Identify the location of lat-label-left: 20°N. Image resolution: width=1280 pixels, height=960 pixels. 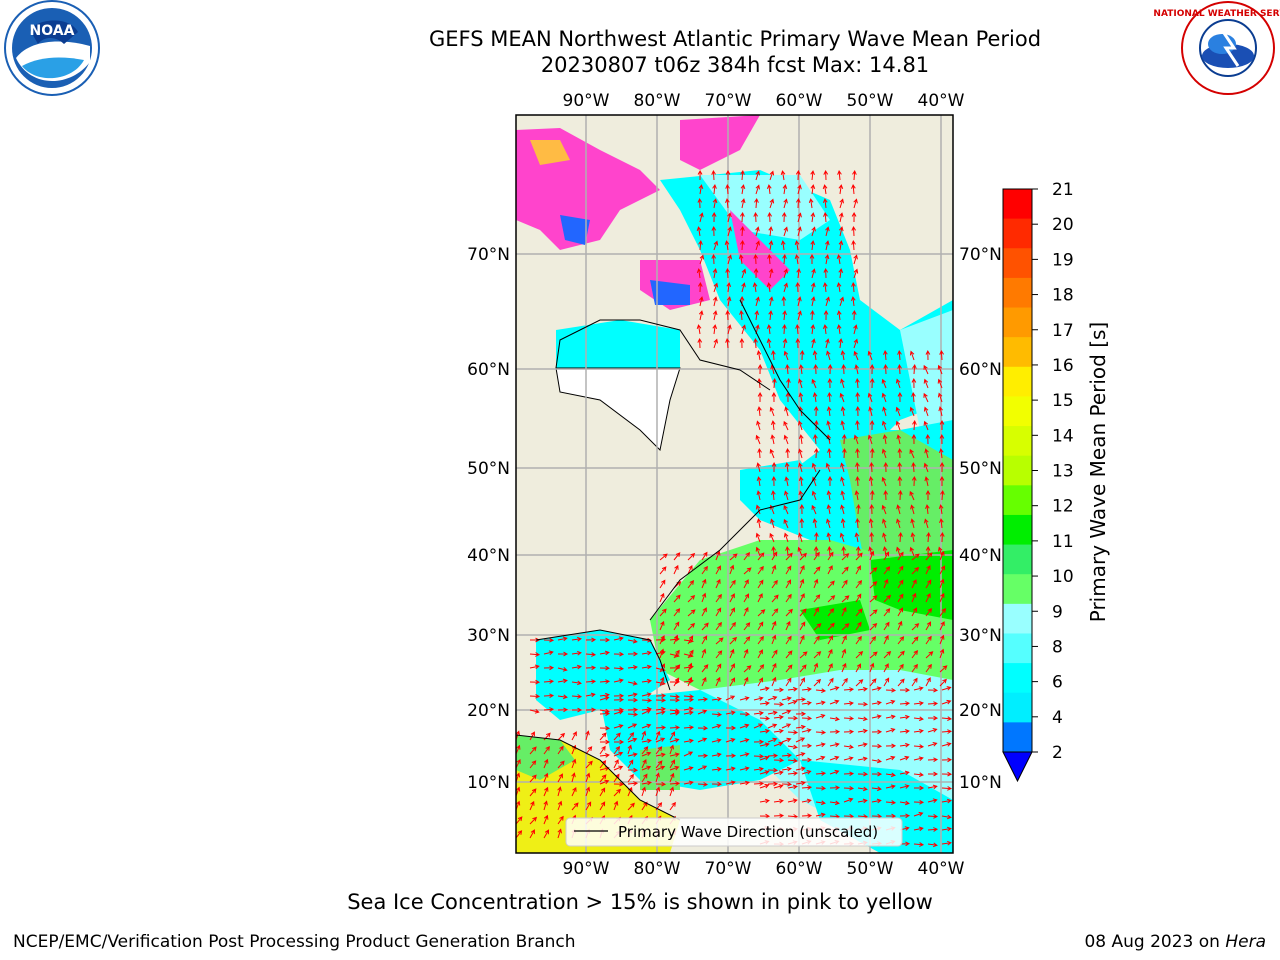
(488, 711).